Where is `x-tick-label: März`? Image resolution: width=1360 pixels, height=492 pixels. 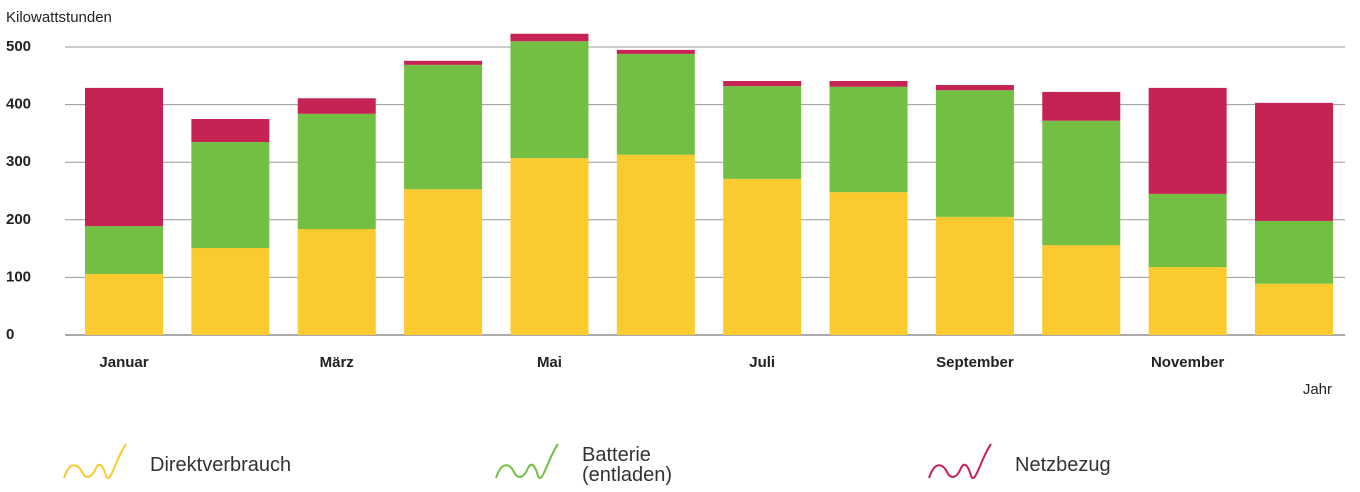 x-tick-label: März is located at coordinates (337, 362).